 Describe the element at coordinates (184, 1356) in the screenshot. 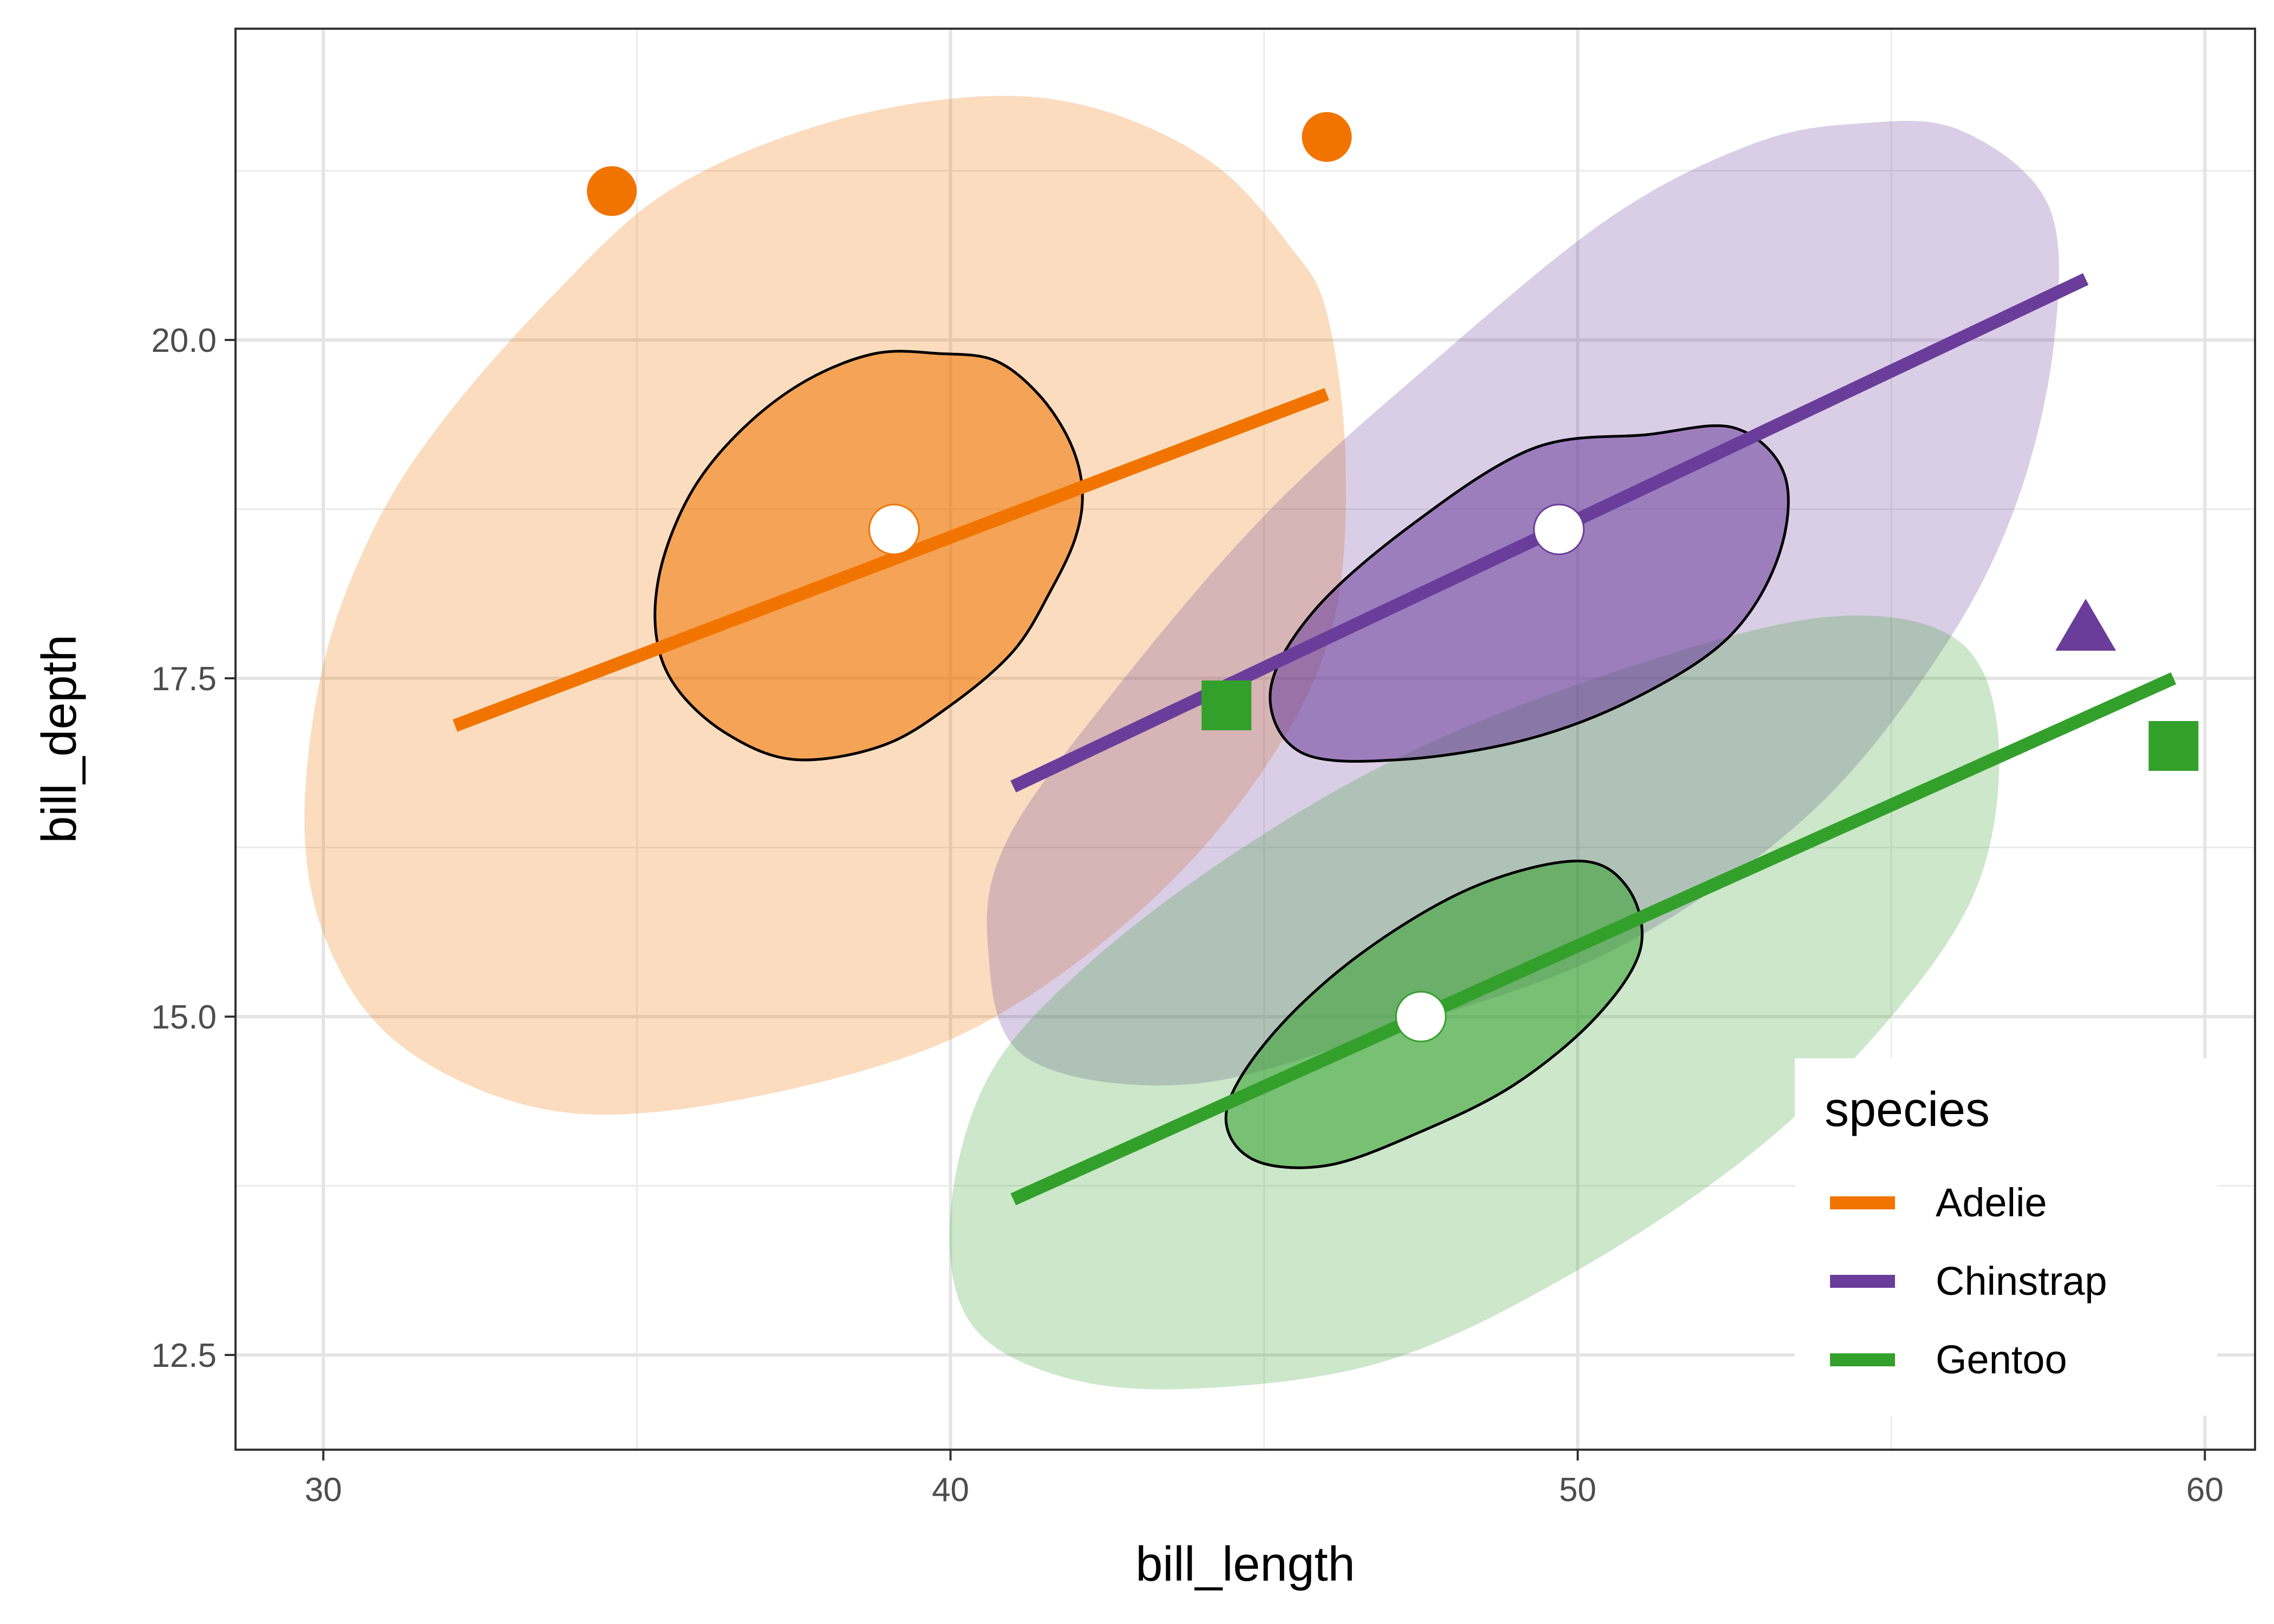

I see `y-tick-label-12.5: 12.5` at that location.